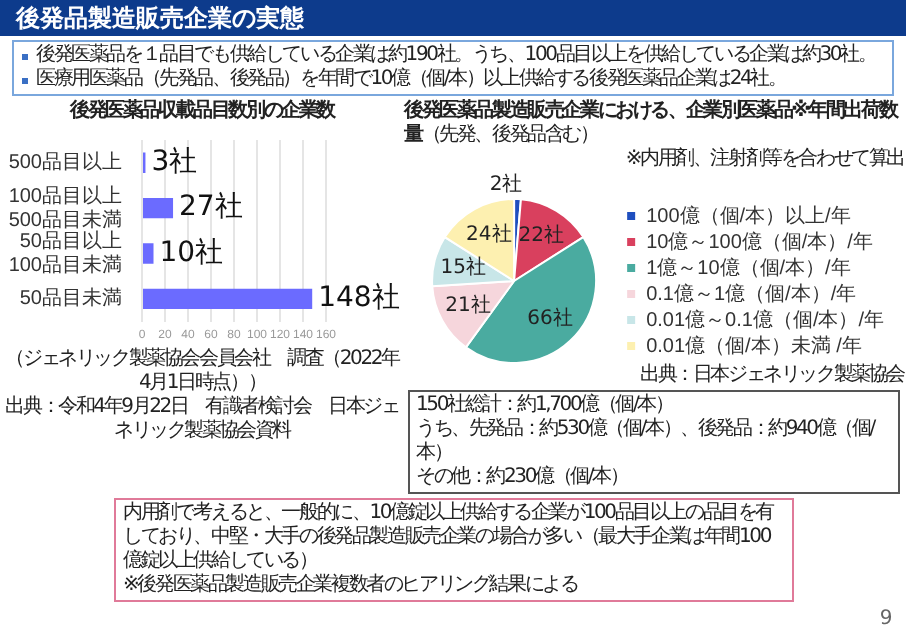 This screenshot has width=906, height=640. What do you see at coordinates (211, 207) in the screenshot?
I see `data-label: 27社` at bounding box center [211, 207].